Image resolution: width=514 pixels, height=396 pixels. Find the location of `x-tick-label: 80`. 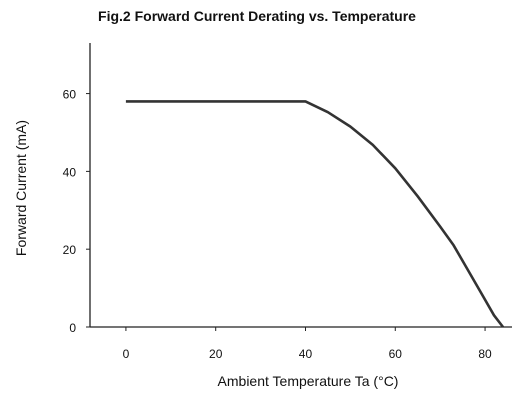

x-tick-label: 80 is located at coordinates (485, 354).